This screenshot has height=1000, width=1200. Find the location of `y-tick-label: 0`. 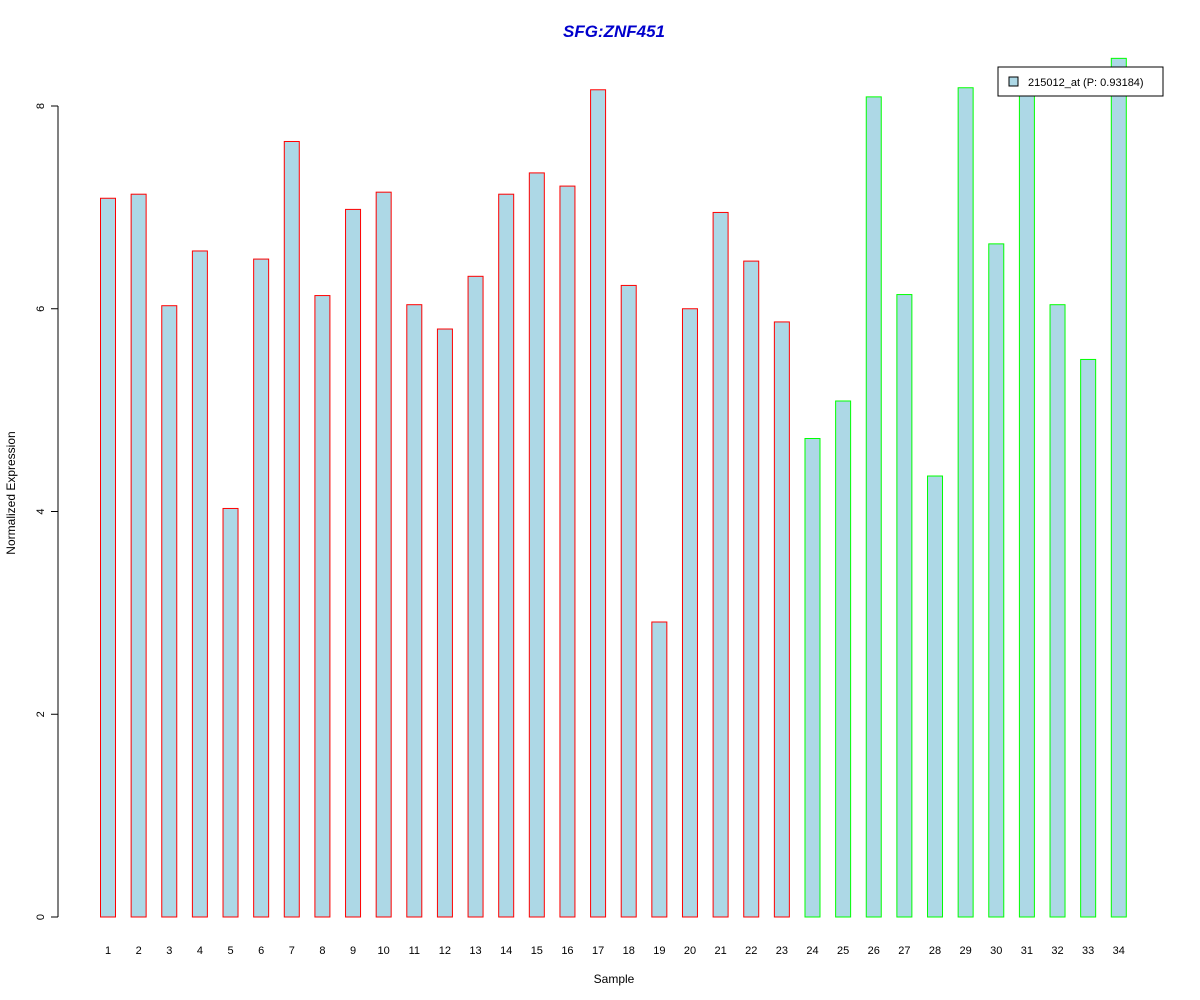

y-tick-label: 0 is located at coordinates (41, 917).